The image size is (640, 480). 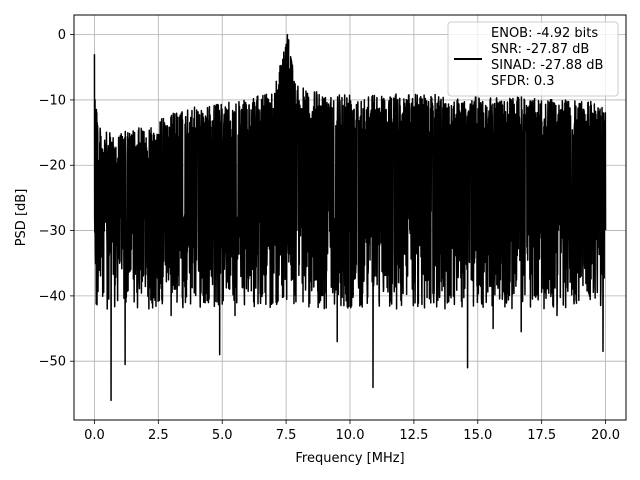 What do you see at coordinates (286, 435) in the screenshot?
I see `x-tick-label: 7.5` at bounding box center [286, 435].